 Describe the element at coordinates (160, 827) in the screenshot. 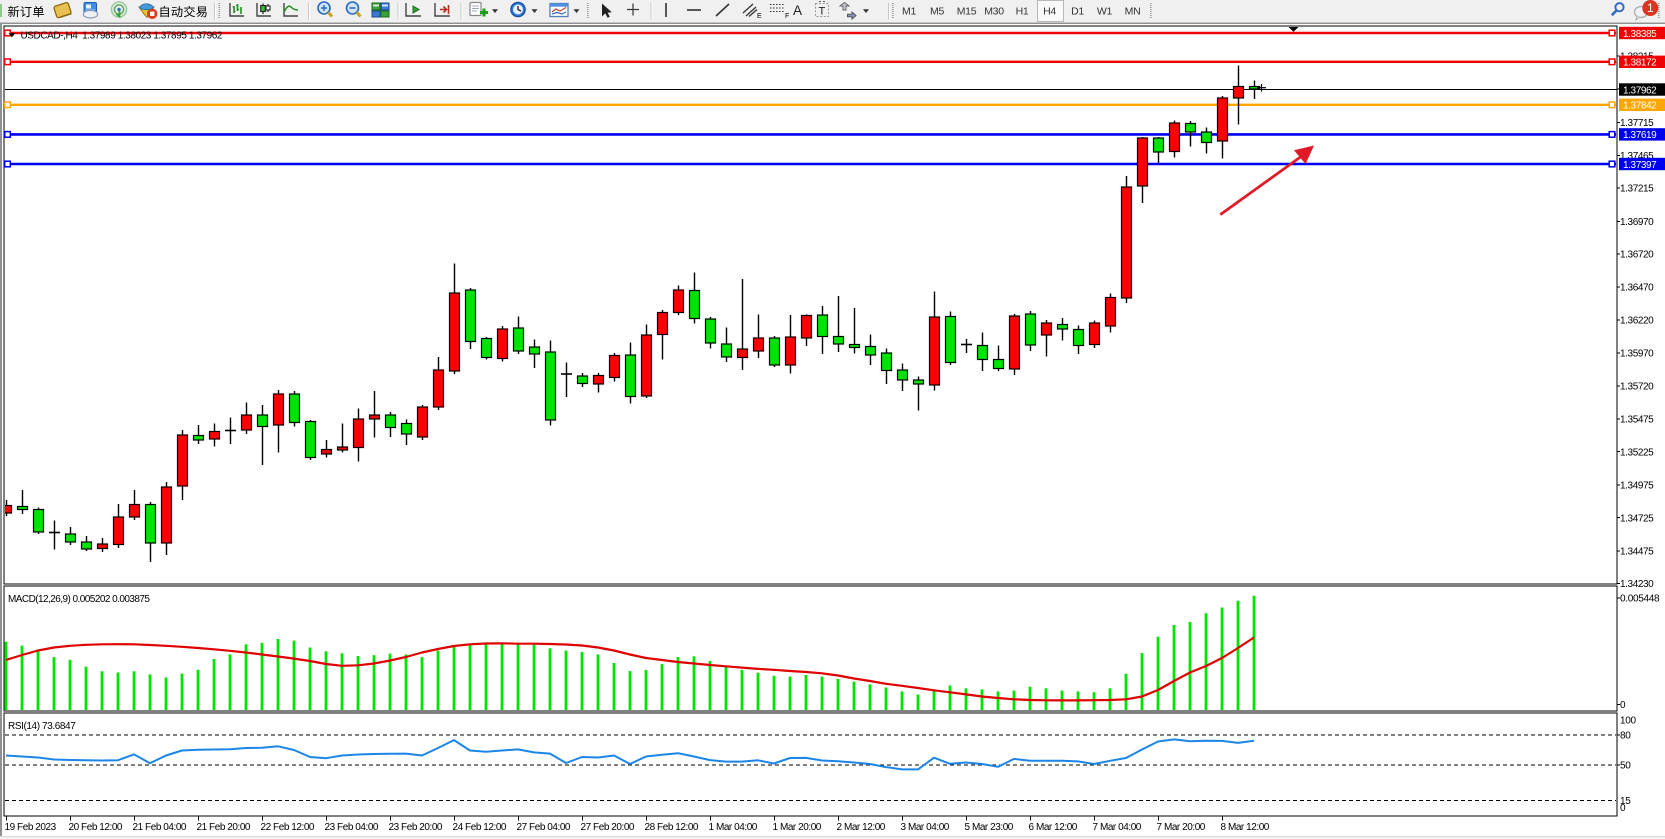

I see `svg-text: 21 Feb 04:00` at that location.